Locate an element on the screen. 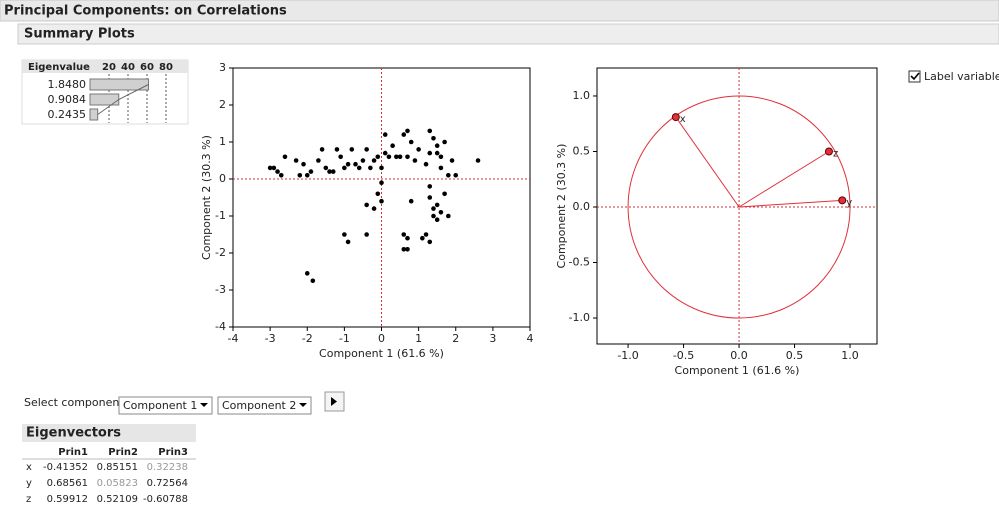 Image resolution: width=999 pixels, height=512 pixels. x-tick-label: -1 is located at coordinates (344, 338).